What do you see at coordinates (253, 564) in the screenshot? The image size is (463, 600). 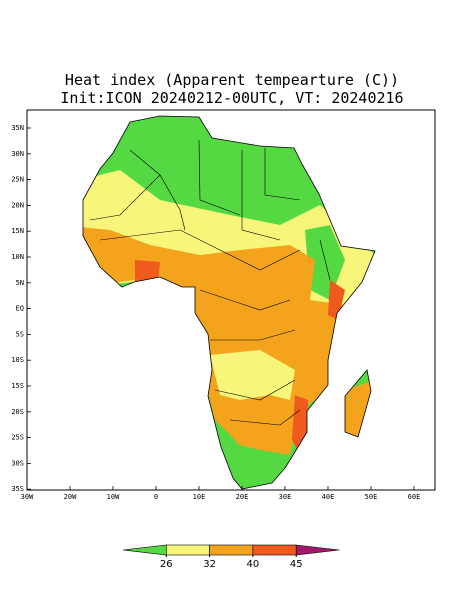 I see `colorbar-label: 40` at bounding box center [253, 564].